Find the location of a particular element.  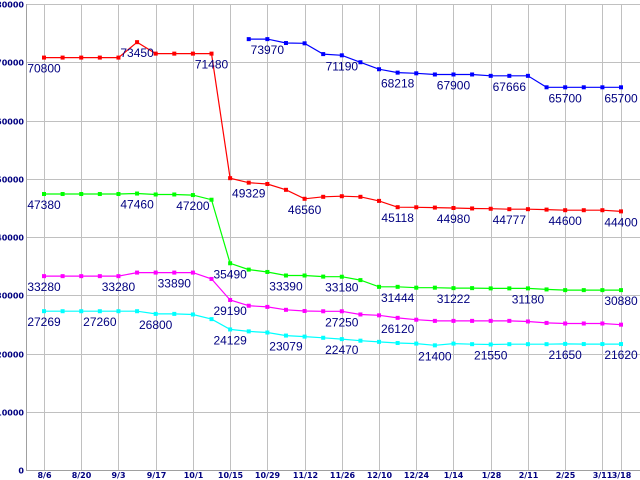

data-label-cyan: 21620 is located at coordinates (621, 355).